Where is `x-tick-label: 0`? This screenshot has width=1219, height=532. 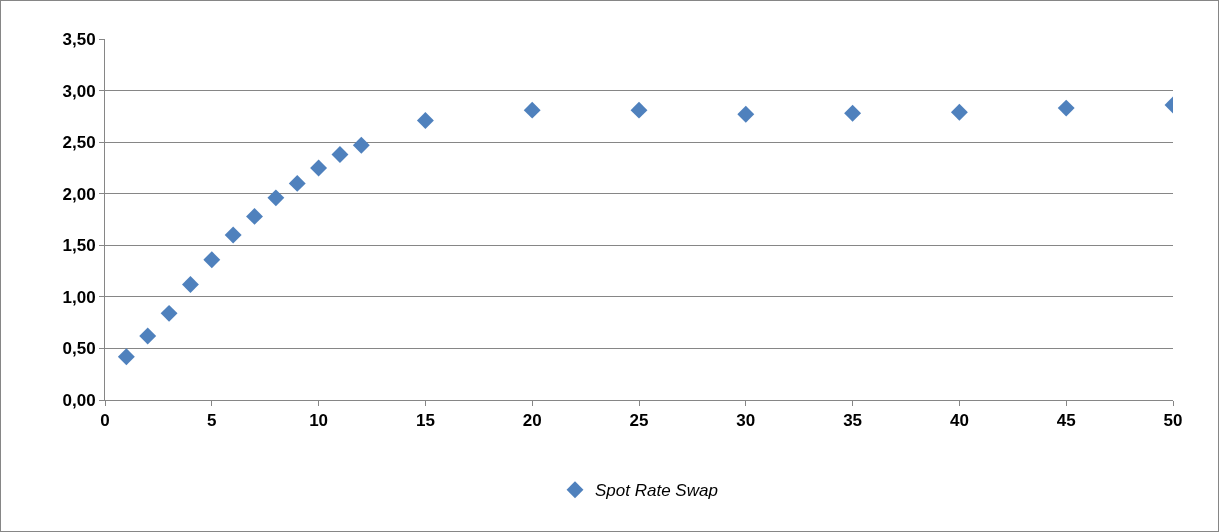 x-tick-label: 0 is located at coordinates (105, 421).